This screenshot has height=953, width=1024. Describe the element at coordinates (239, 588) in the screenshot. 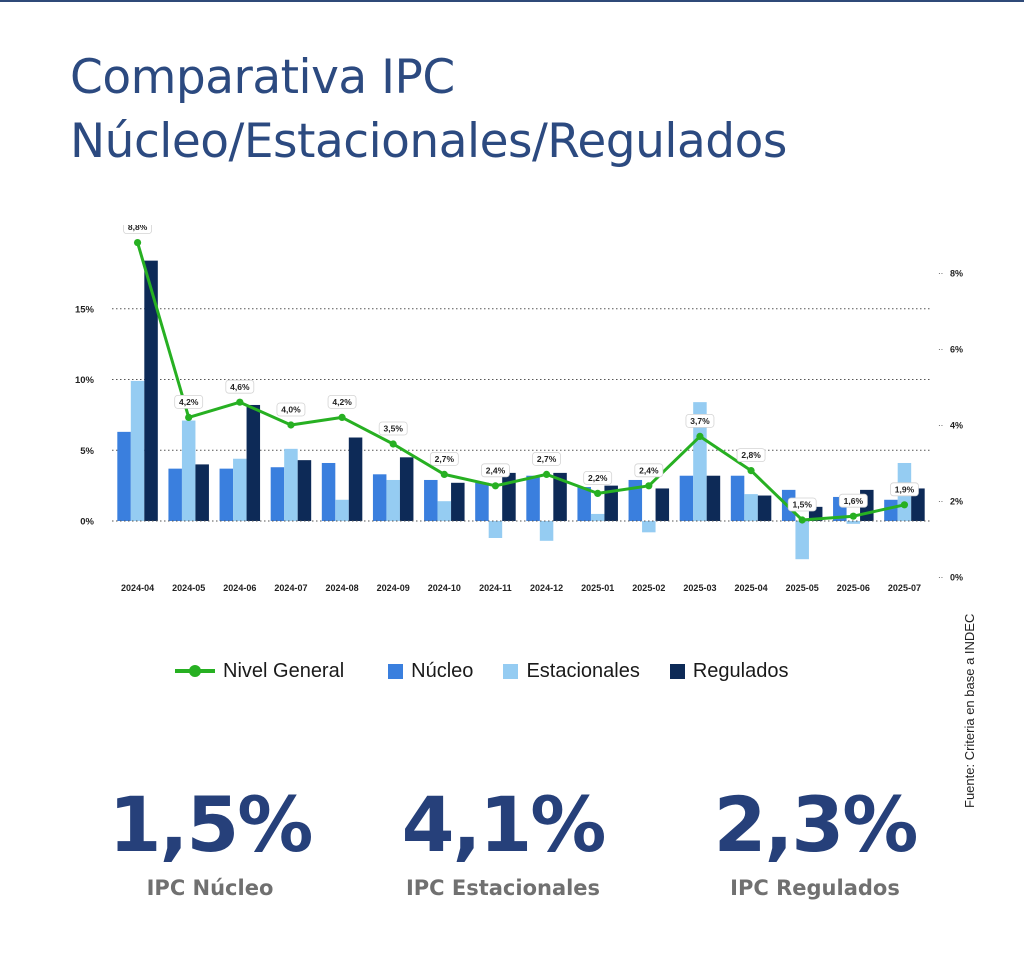

I see `x-tick-label: 2024-06` at that location.